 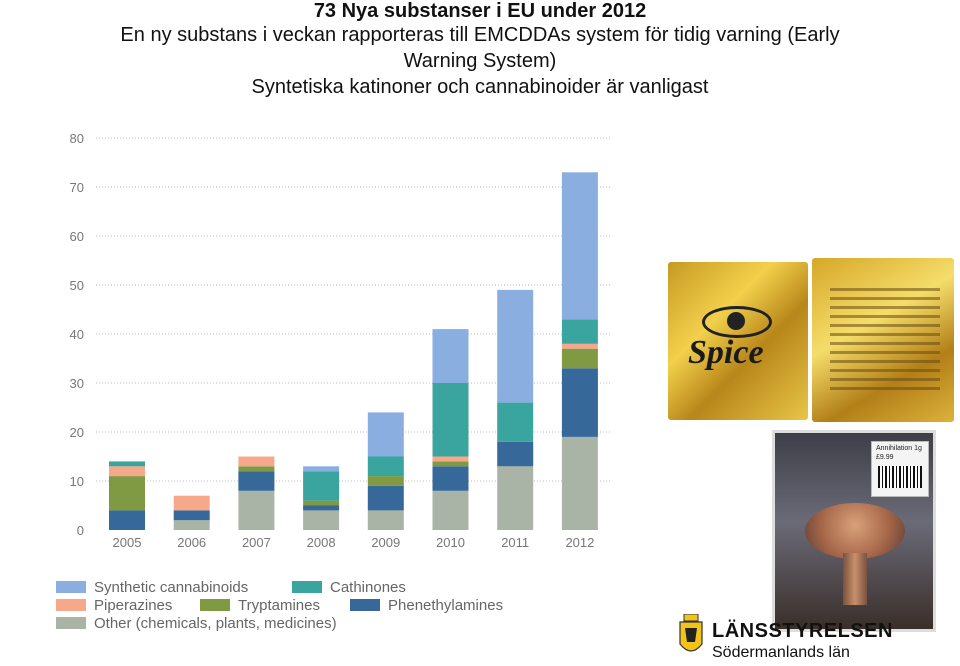 I want to click on legend-label: Other (chemicals, plants, medicines), so click(x=215, y=623).